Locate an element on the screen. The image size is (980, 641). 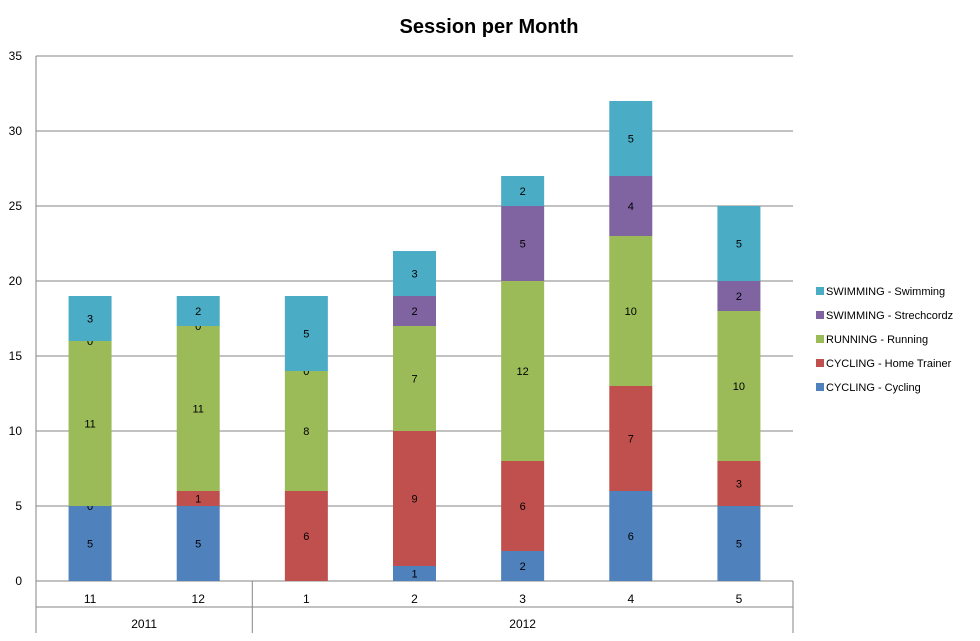
x-tick-label: 3 is located at coordinates (522, 599).